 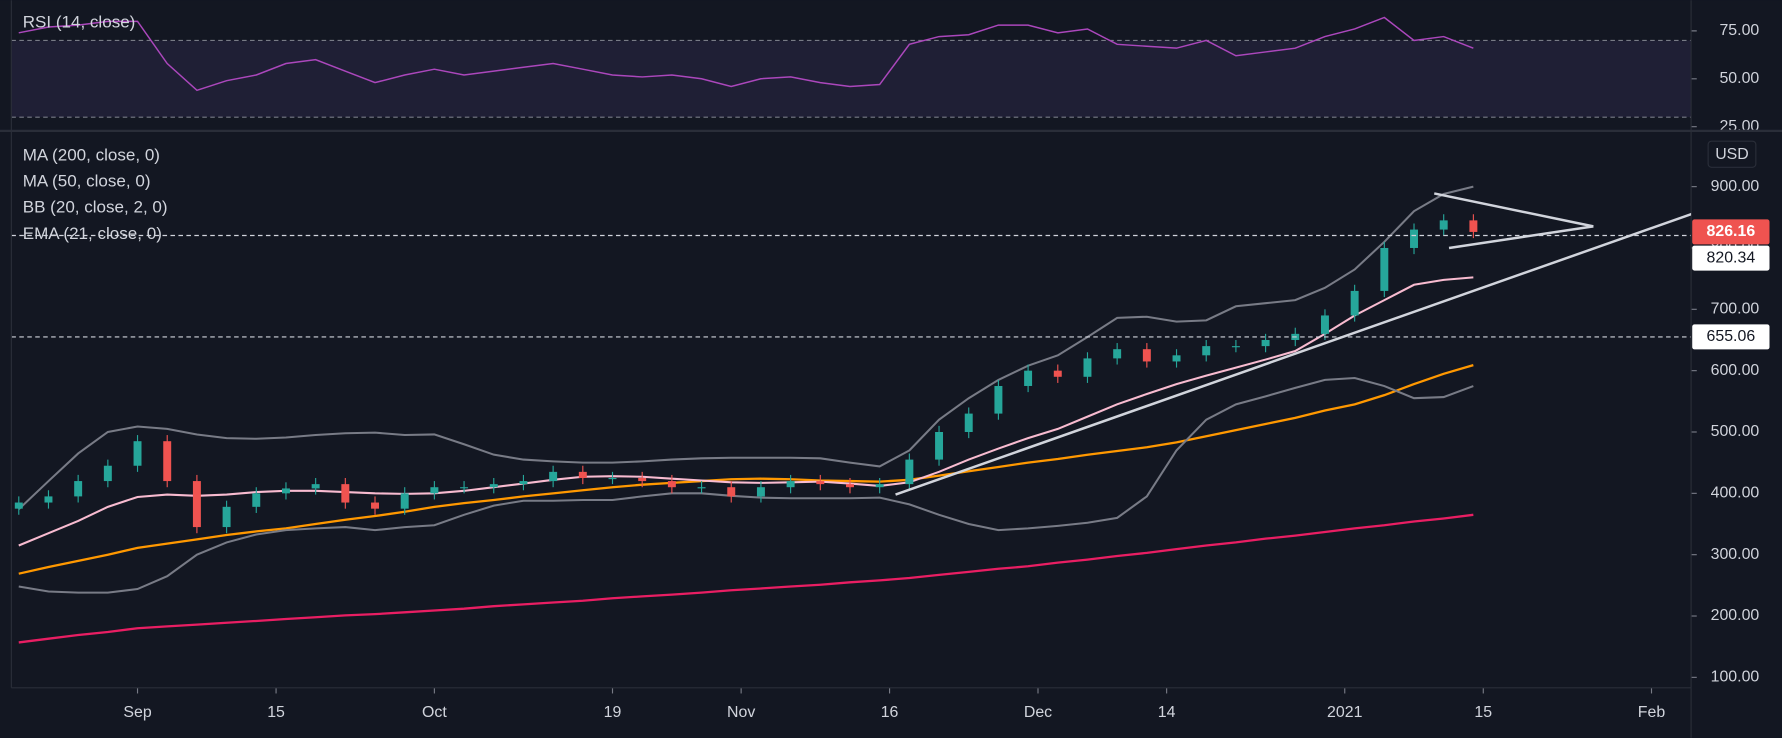 What do you see at coordinates (1735, 431) in the screenshot?
I see `y-tick-label: 500.00` at bounding box center [1735, 431].